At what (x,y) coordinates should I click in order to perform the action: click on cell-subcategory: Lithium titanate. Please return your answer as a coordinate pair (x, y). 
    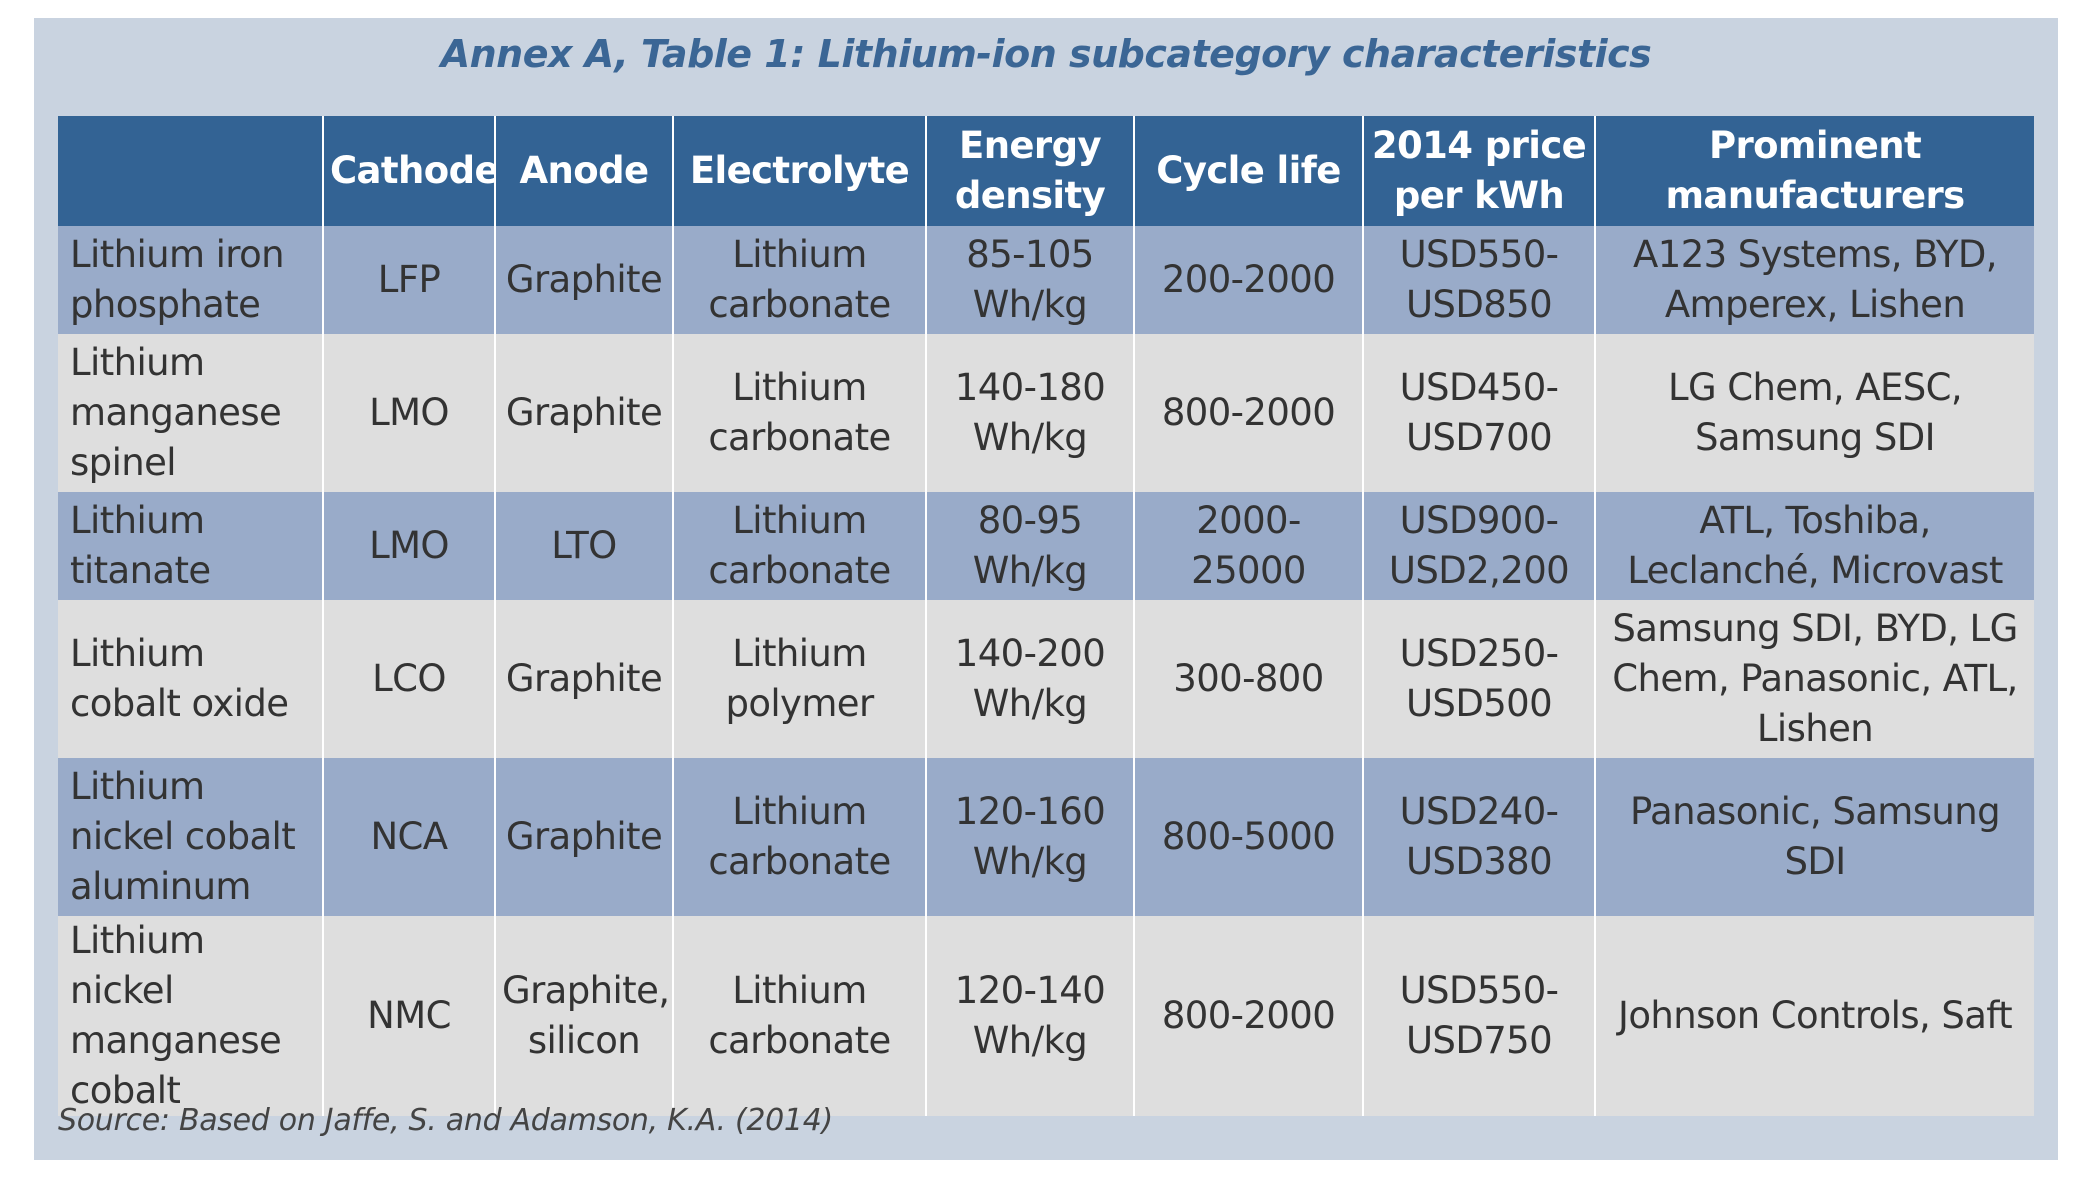
    Looking at the image, I should click on (190, 546).